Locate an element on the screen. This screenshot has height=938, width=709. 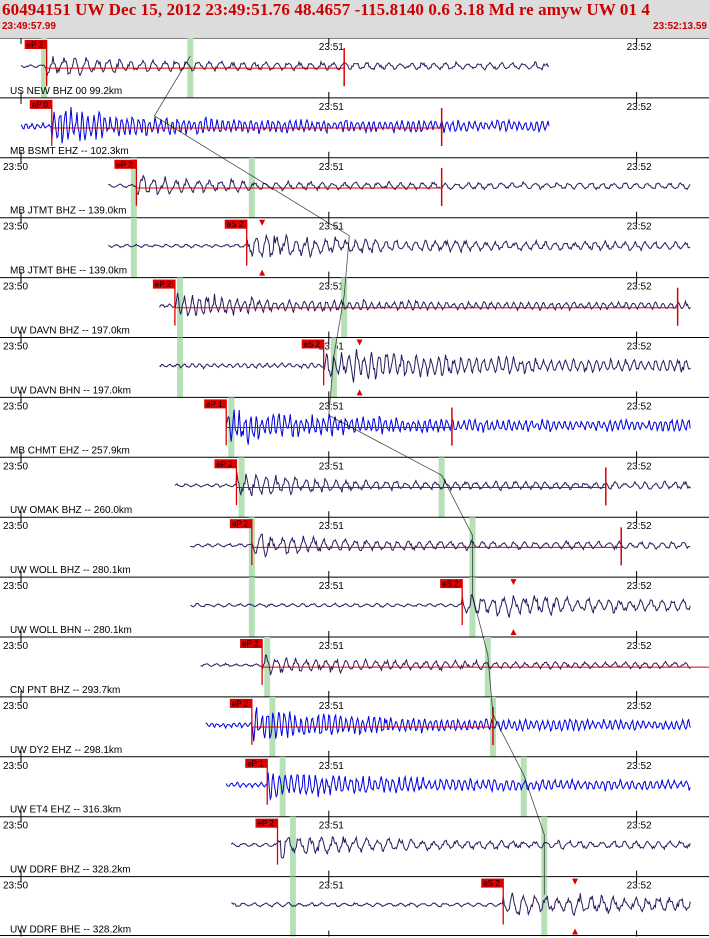
channel-label: UW ET4 EHZ -- 316.3km is located at coordinates (65, 810).